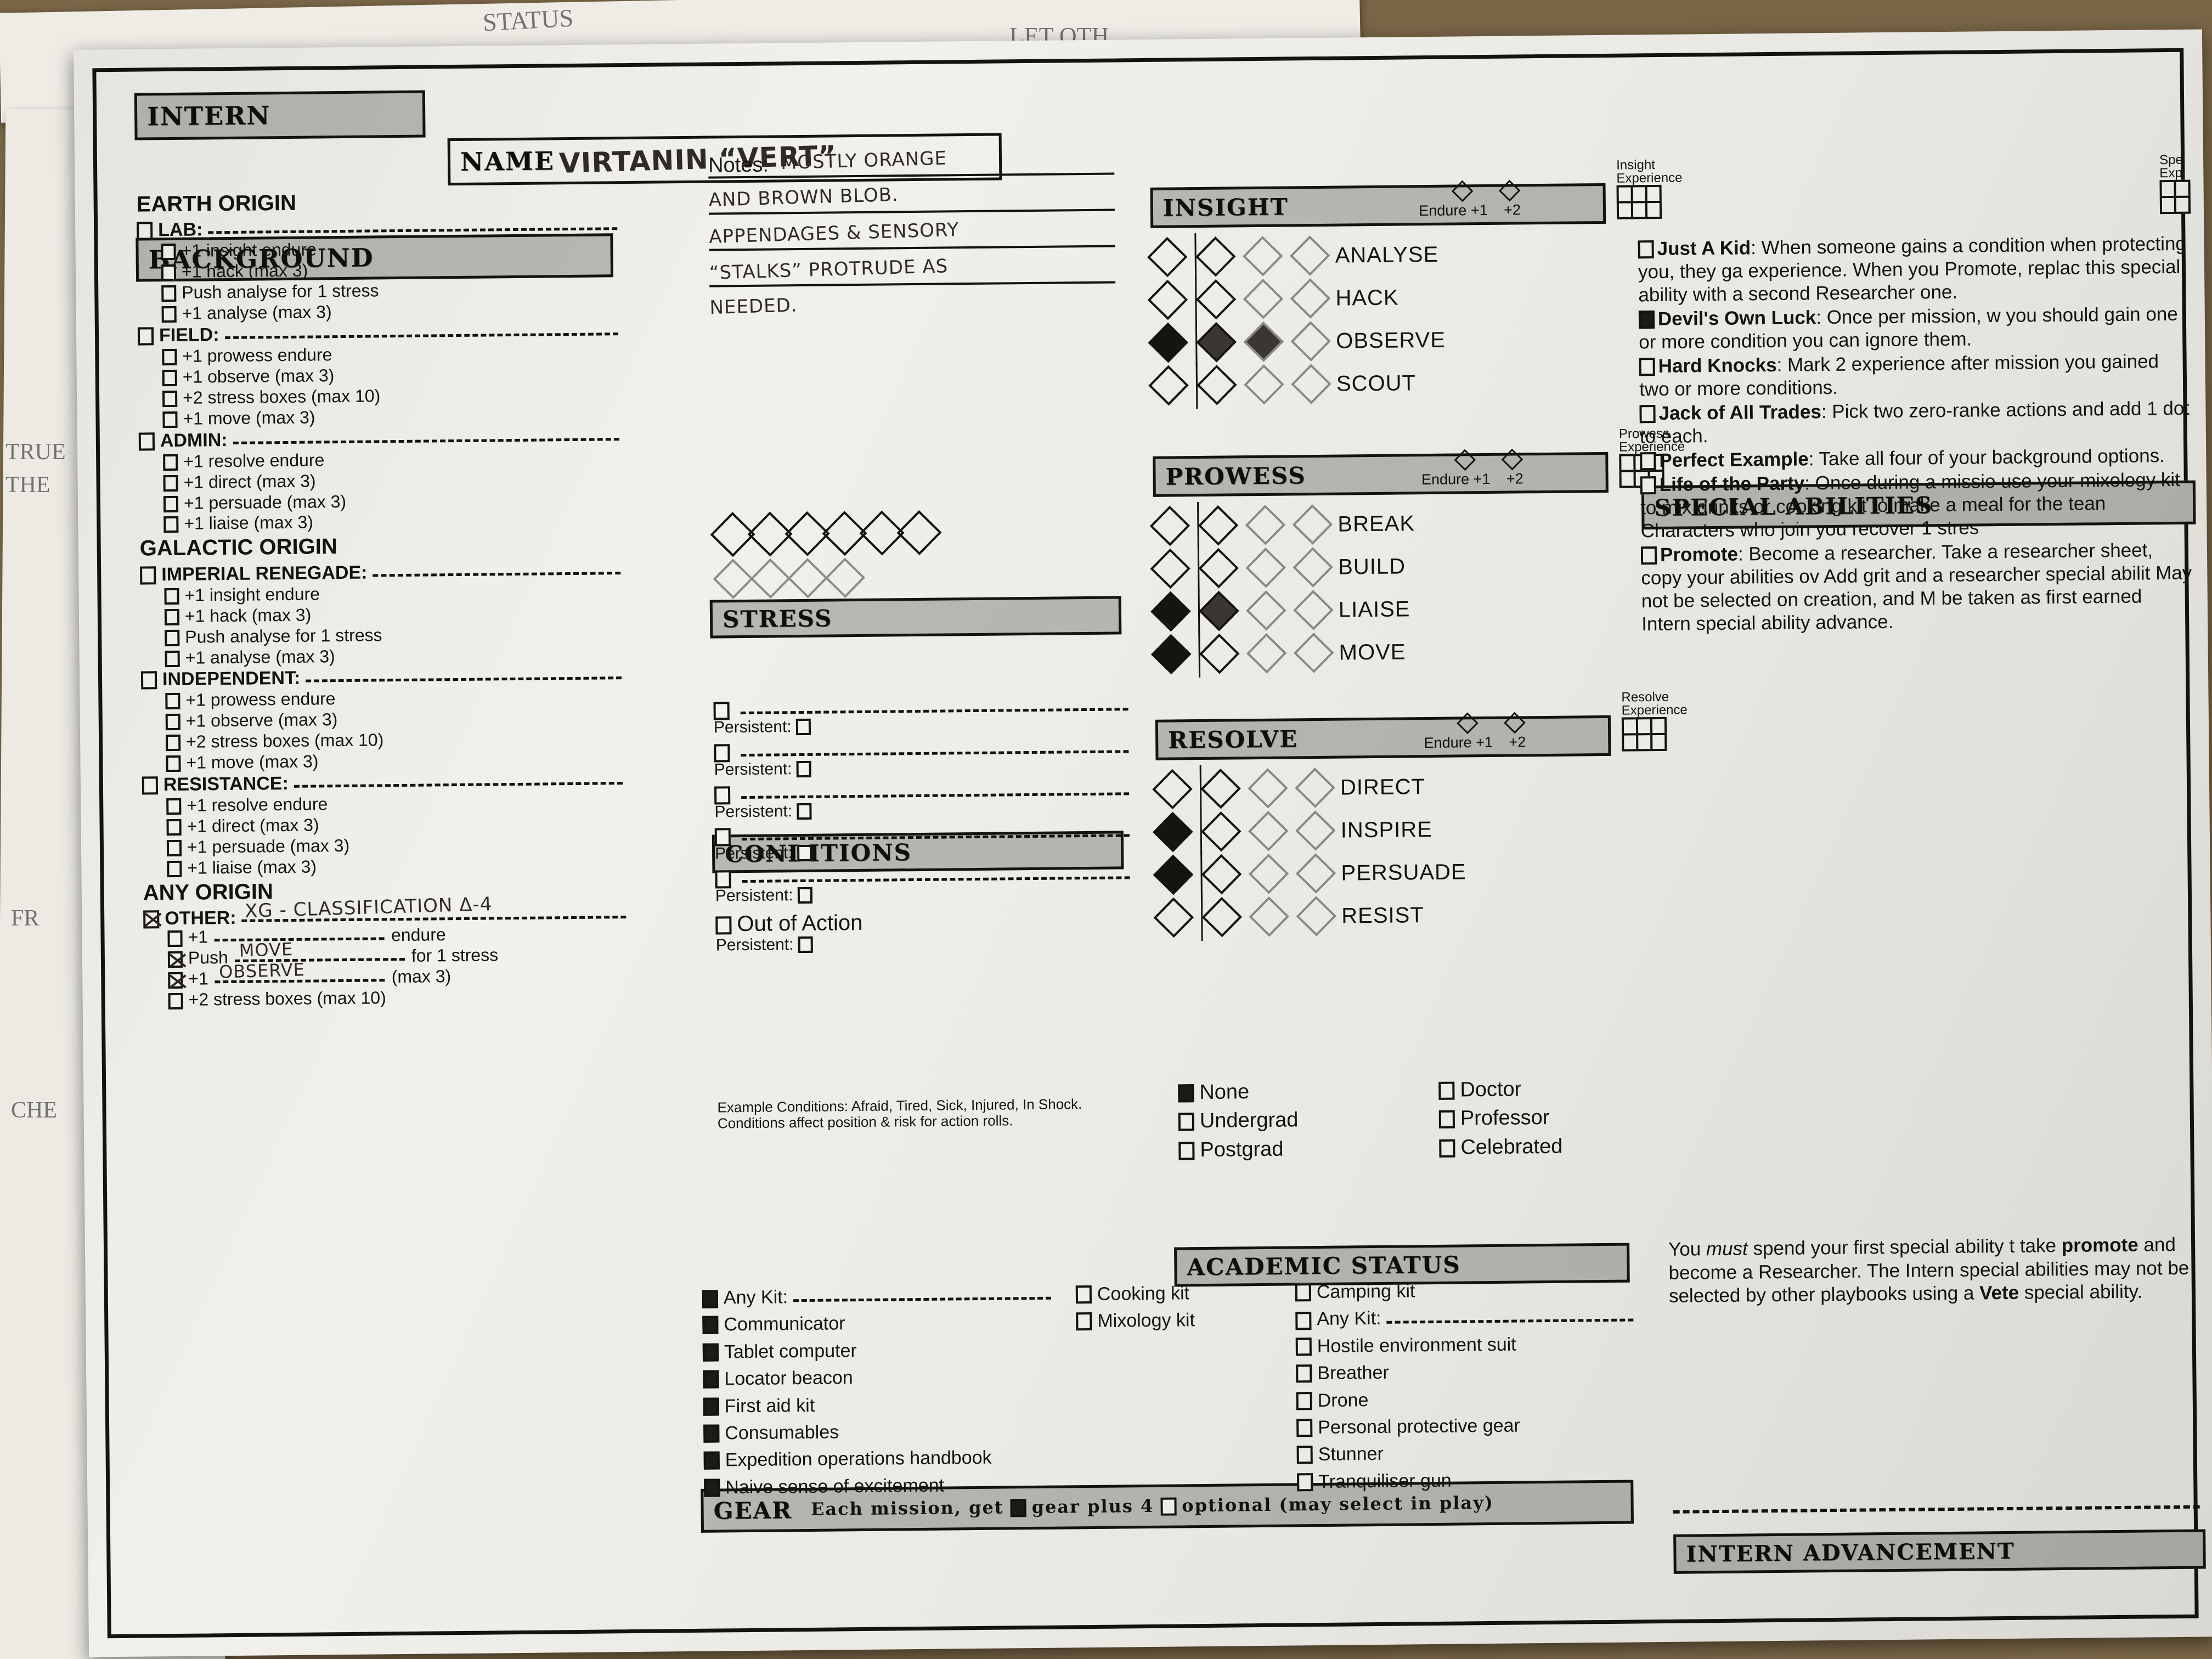  What do you see at coordinates (804, 854) in the screenshot?
I see `persistent-checkbox` at bounding box center [804, 854].